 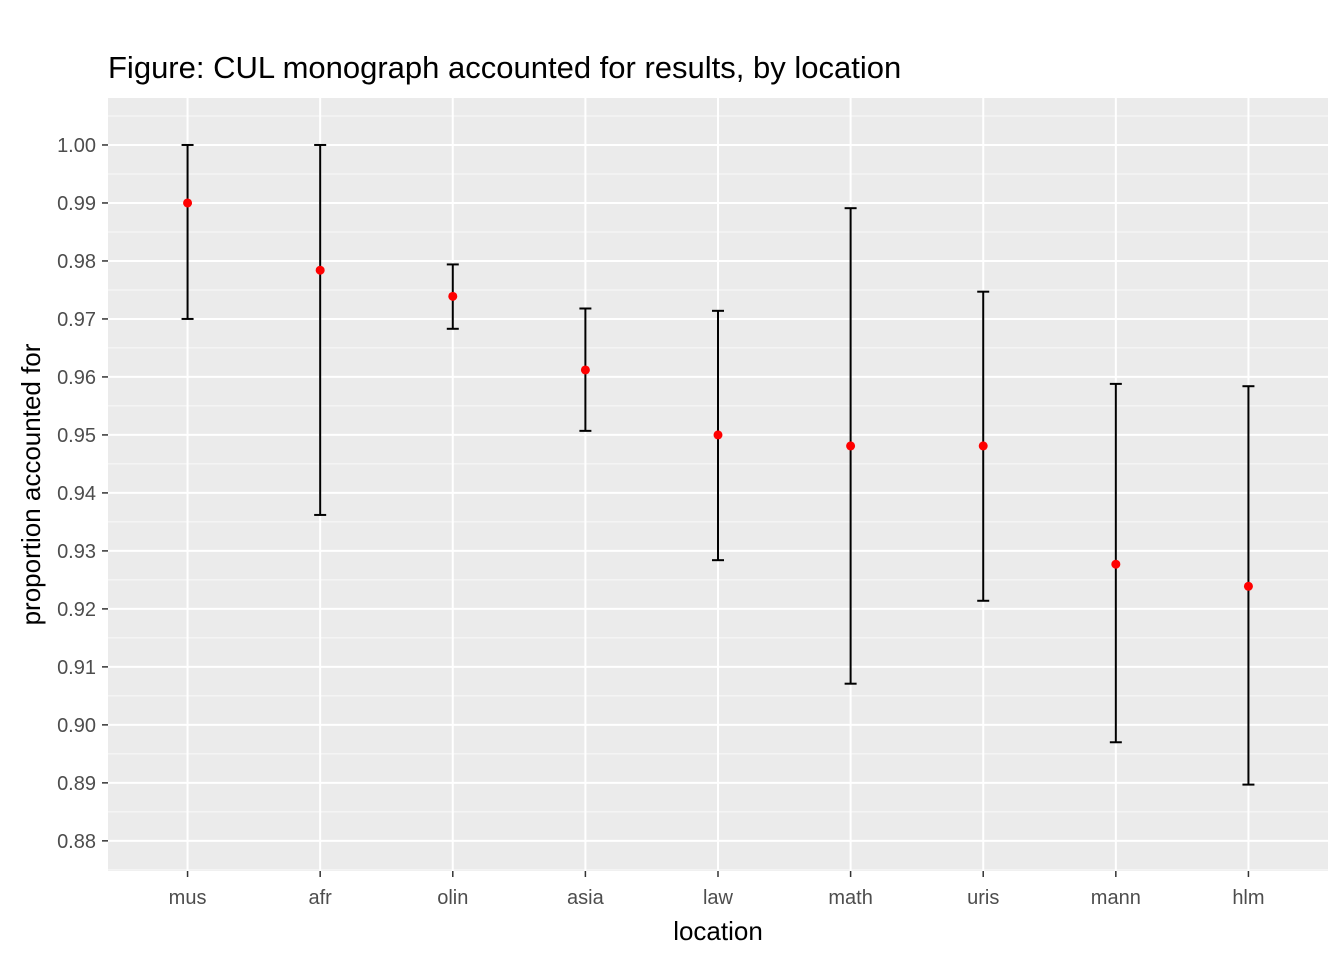 I want to click on y-tick-label: 0.98, so click(x=76, y=262).